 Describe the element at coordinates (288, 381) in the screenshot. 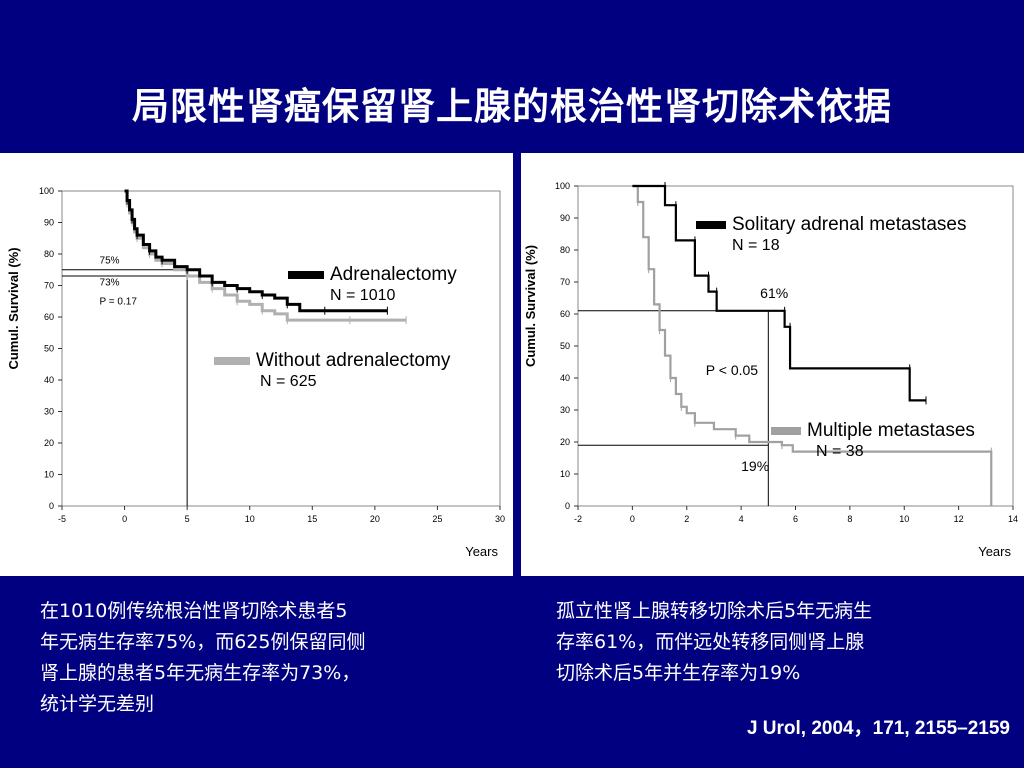

I see `legend-n-label: N = 625` at that location.